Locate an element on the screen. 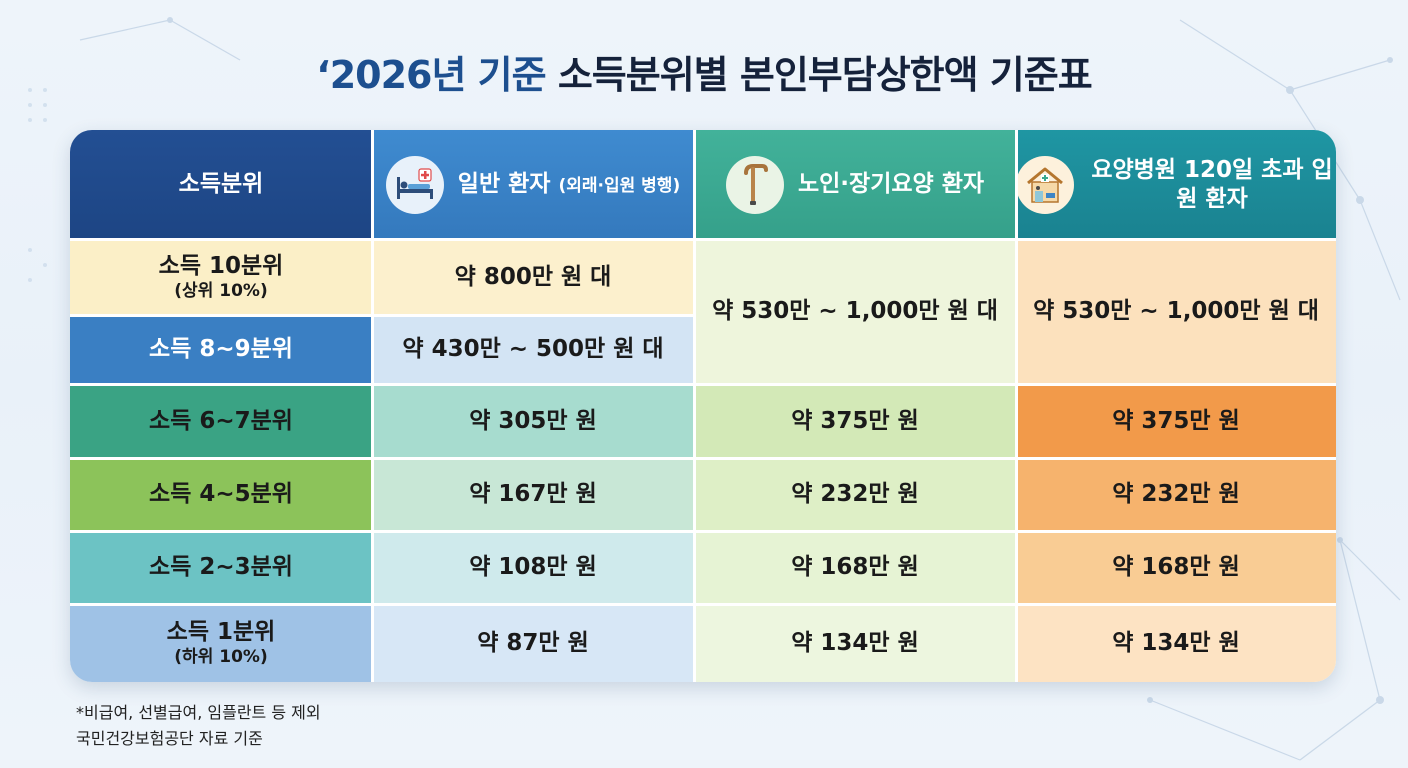 The image size is (1408, 768). header-elderly-patient: 노인·장기요양 환자 is located at coordinates (855, 184).